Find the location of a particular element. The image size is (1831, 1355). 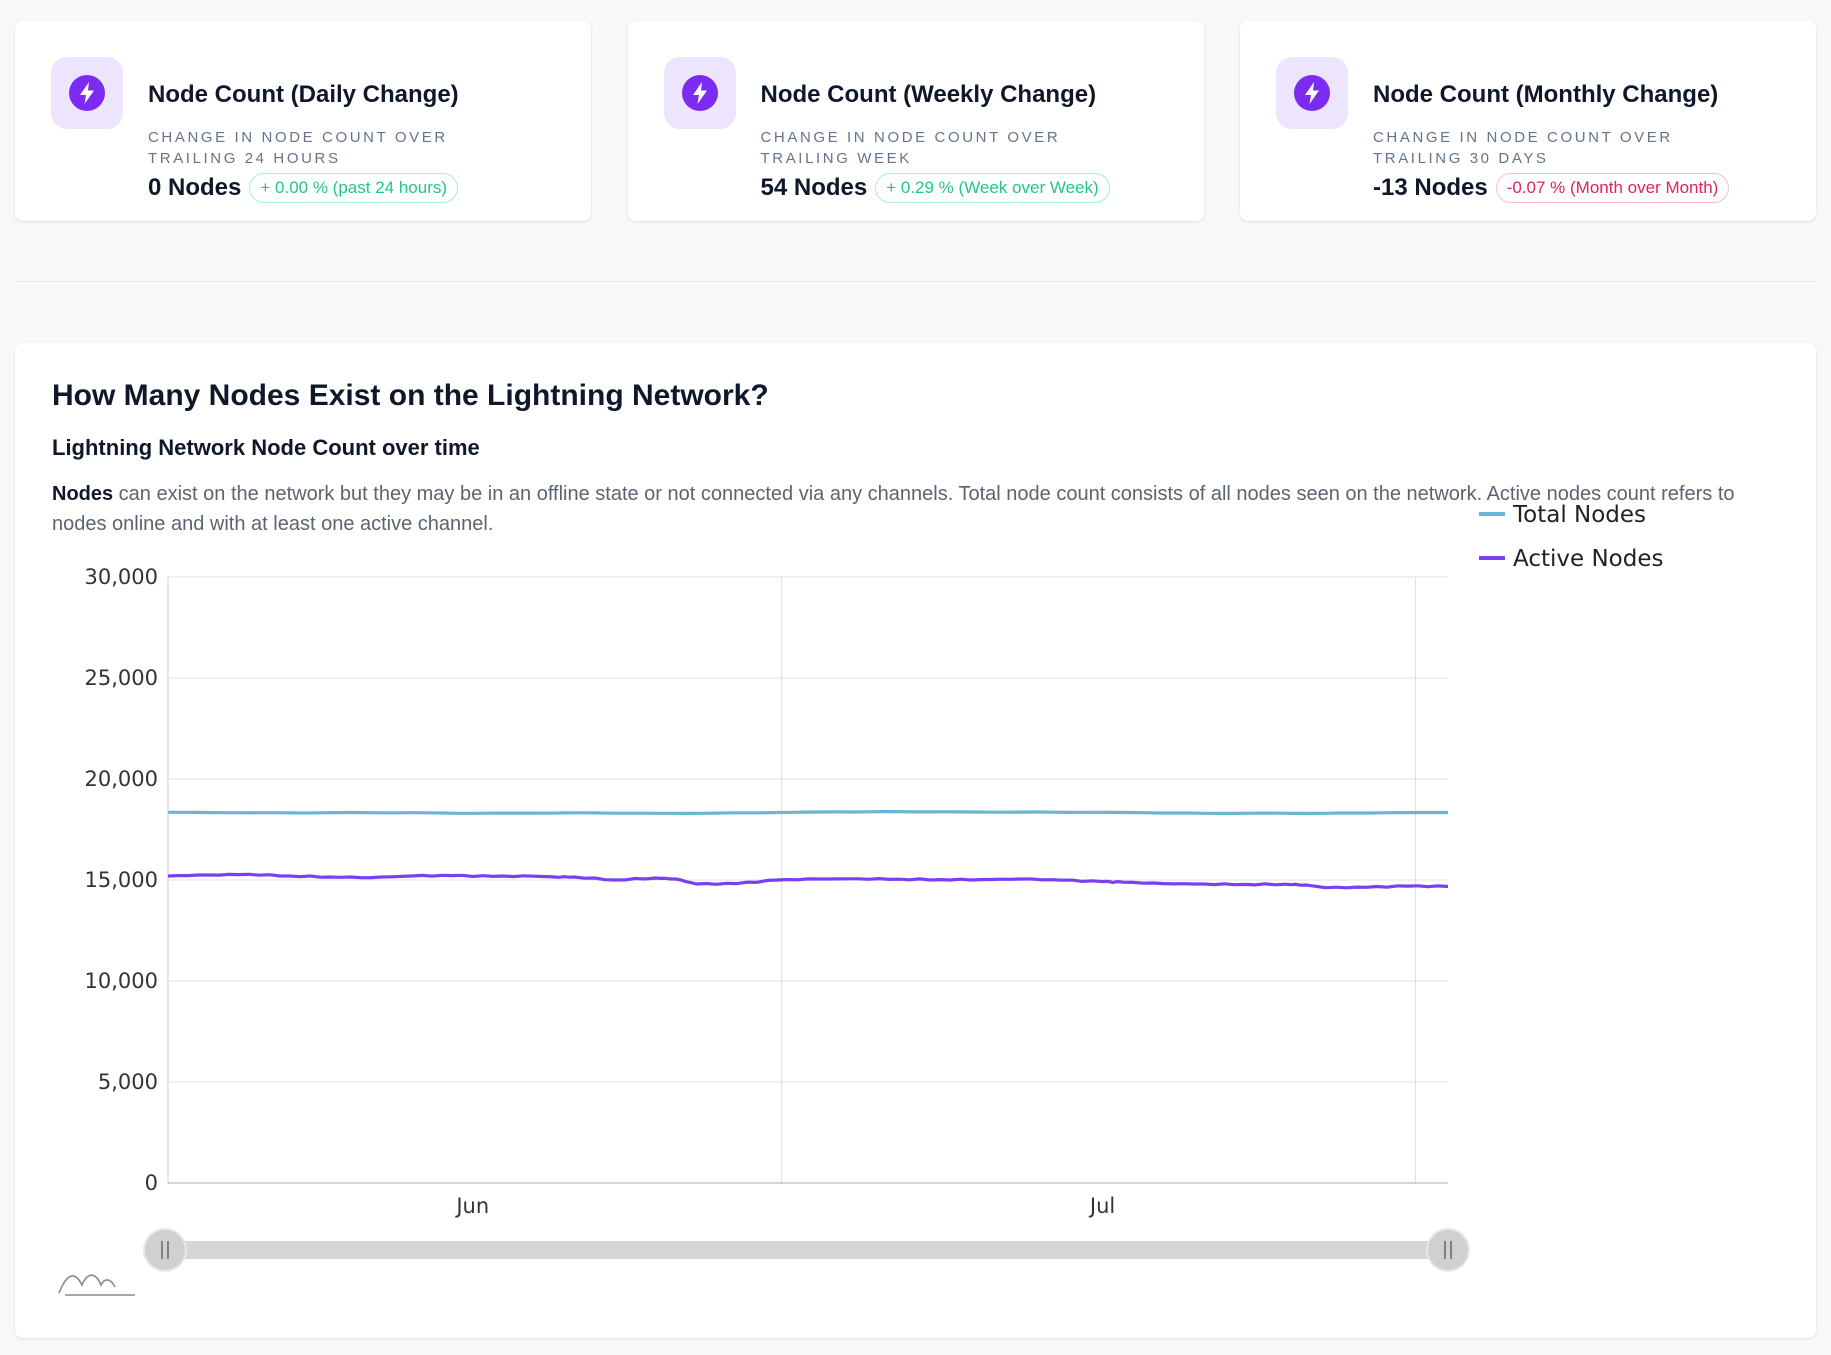

stat-title: Node Count (Monthly Change) is located at coordinates (1546, 94).